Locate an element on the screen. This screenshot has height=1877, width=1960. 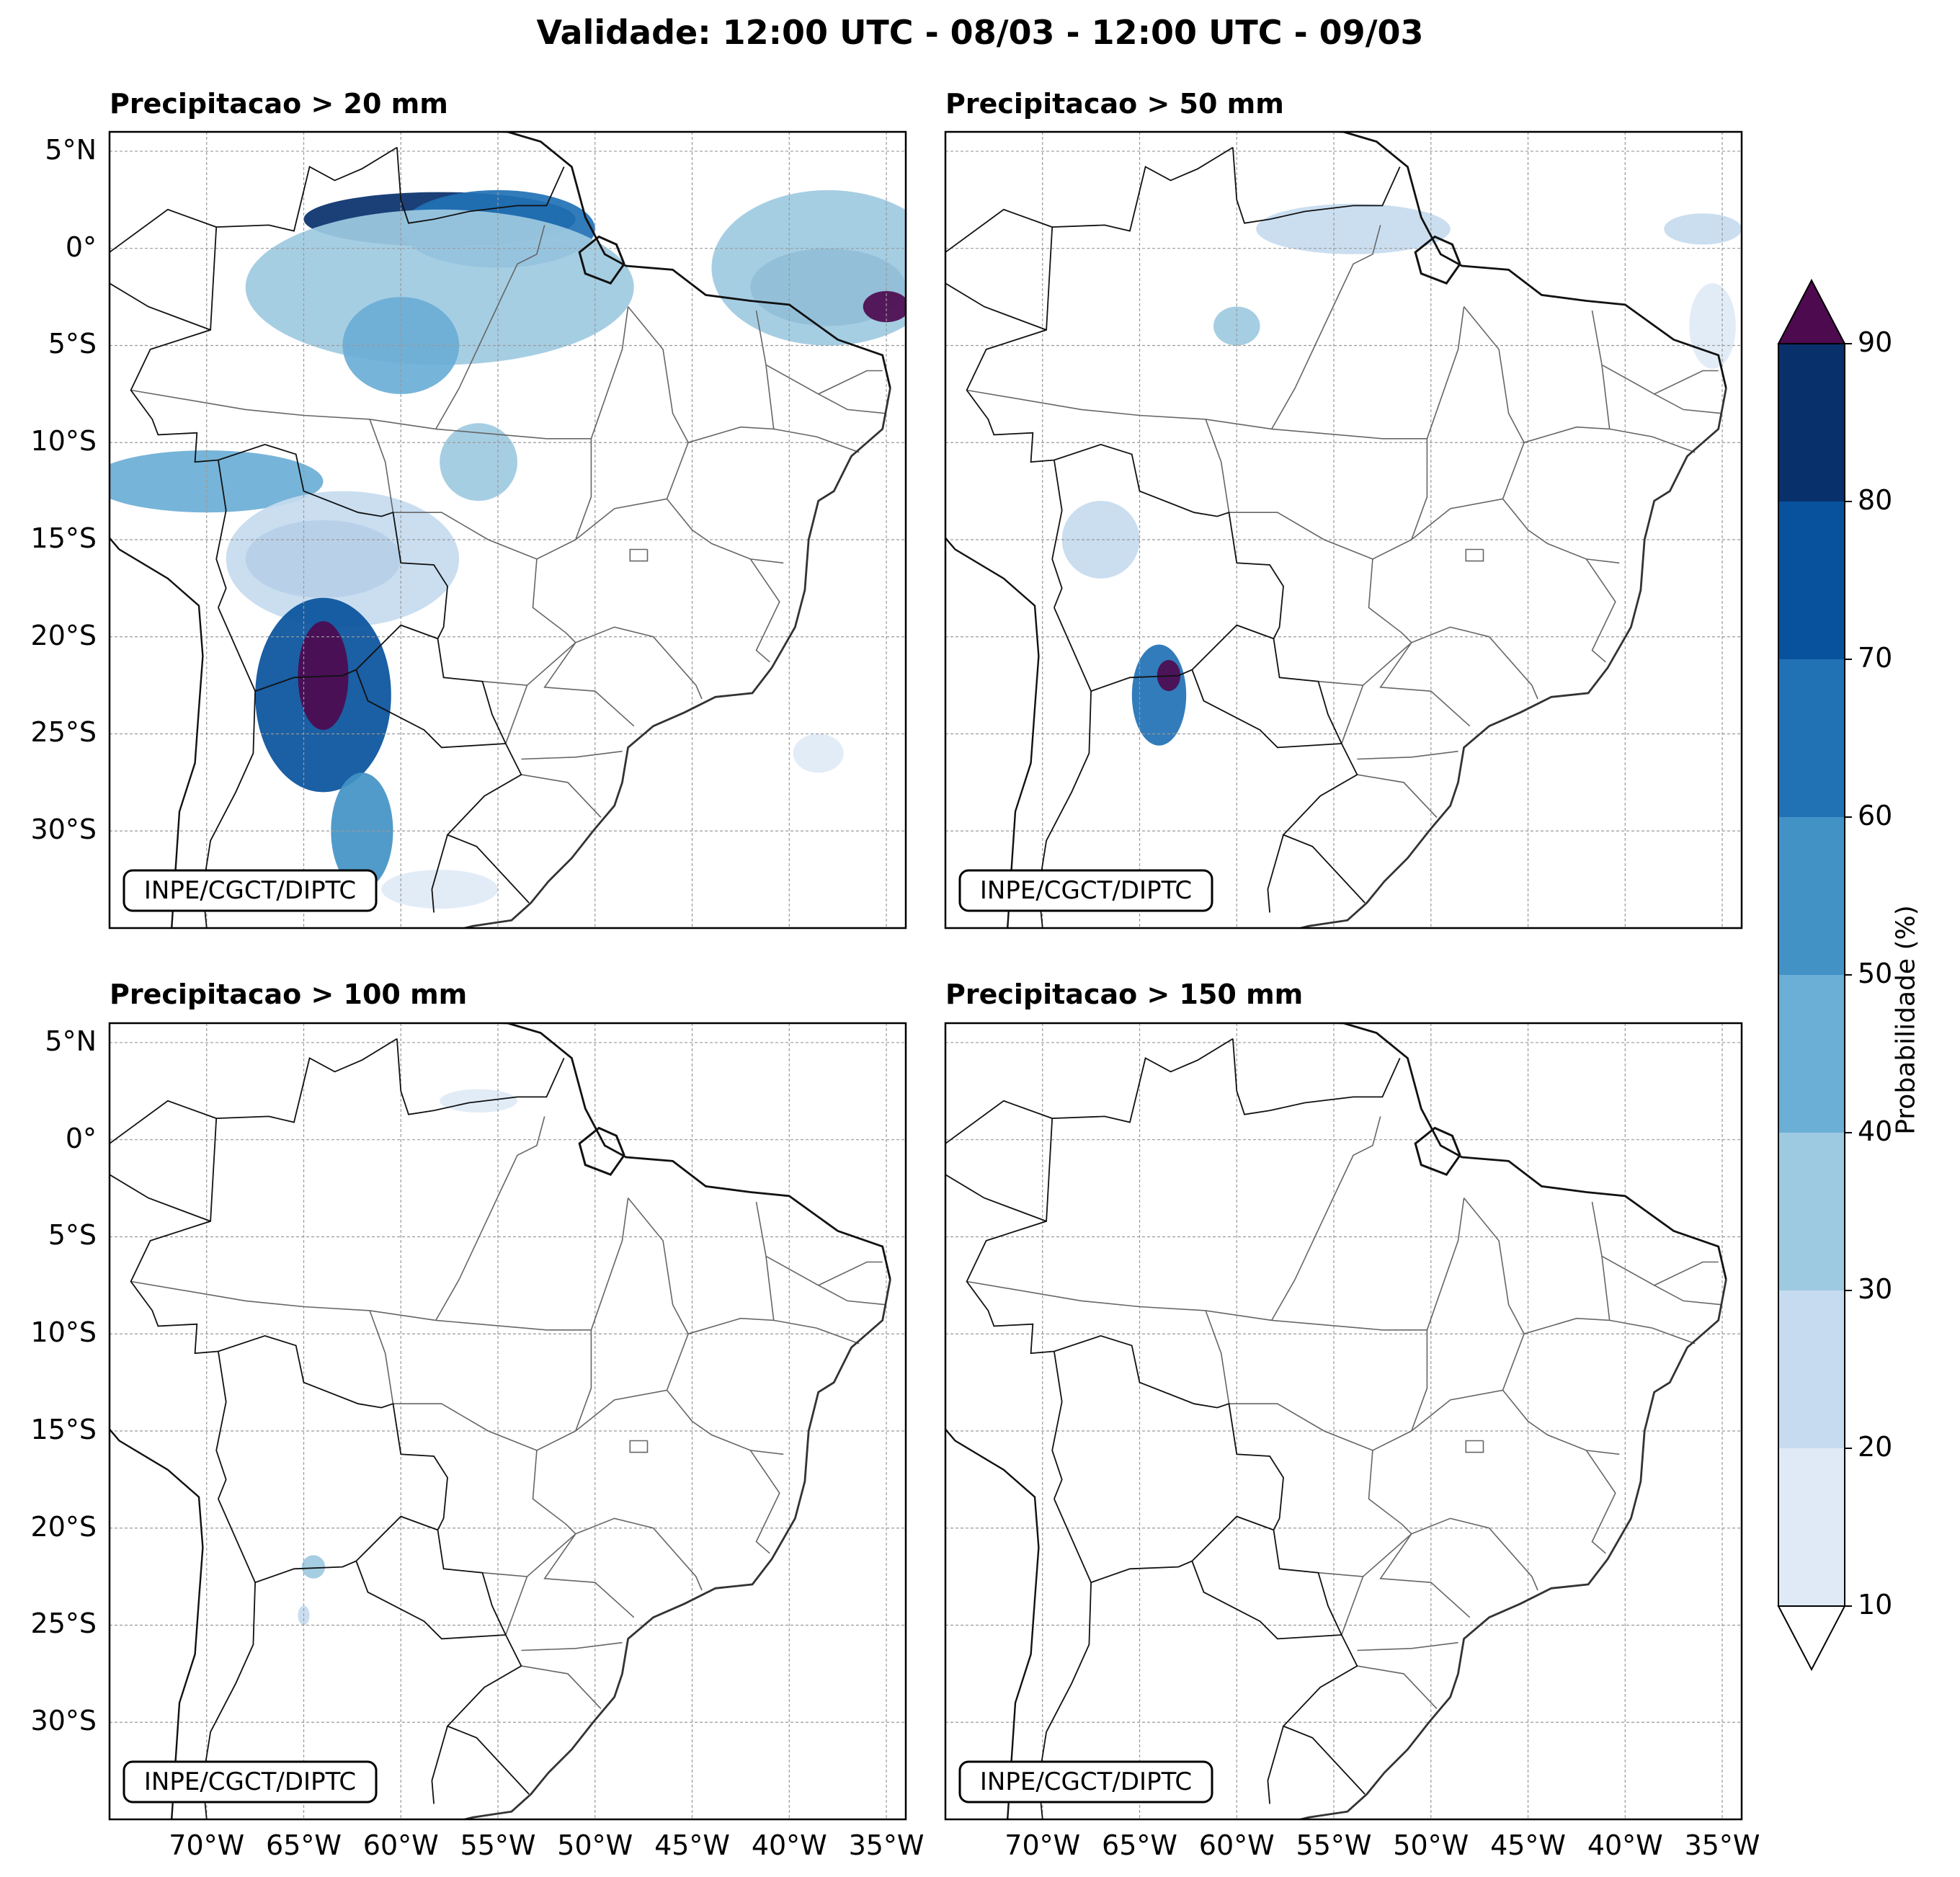
lon-tick-label: 40°W is located at coordinates (789, 1845).